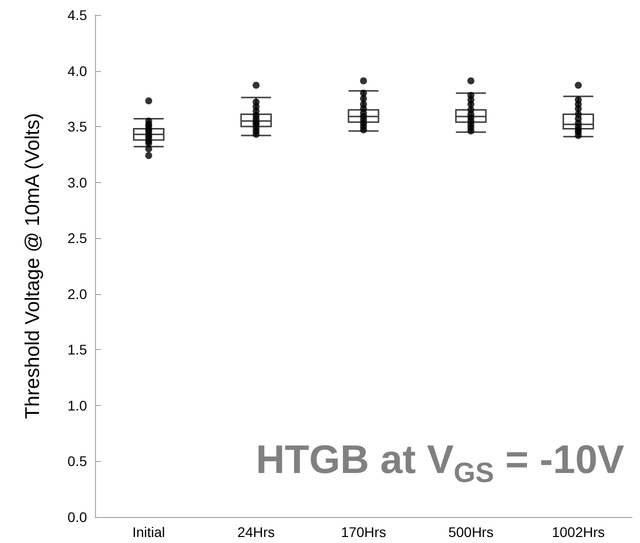 The image size is (640, 543). I want to click on x-tick-label: 170Hrs, so click(363, 532).